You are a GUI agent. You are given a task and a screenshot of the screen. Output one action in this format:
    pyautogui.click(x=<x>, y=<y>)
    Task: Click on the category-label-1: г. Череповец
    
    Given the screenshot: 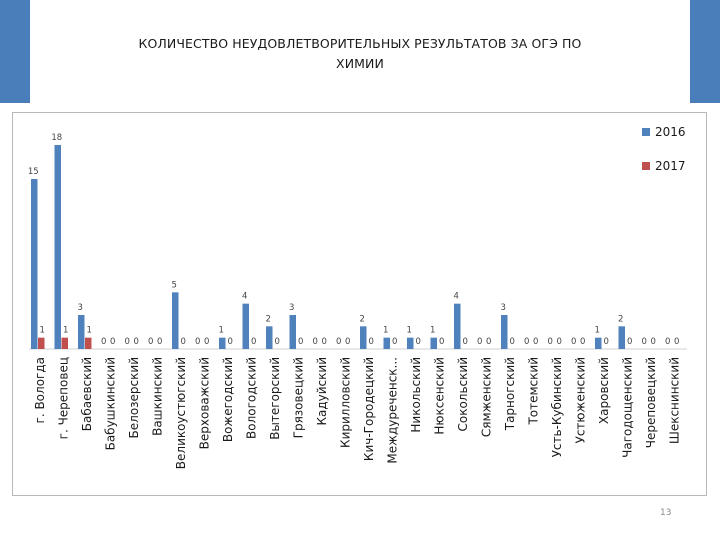 What is the action you would take?
    pyautogui.click(x=63, y=398)
    